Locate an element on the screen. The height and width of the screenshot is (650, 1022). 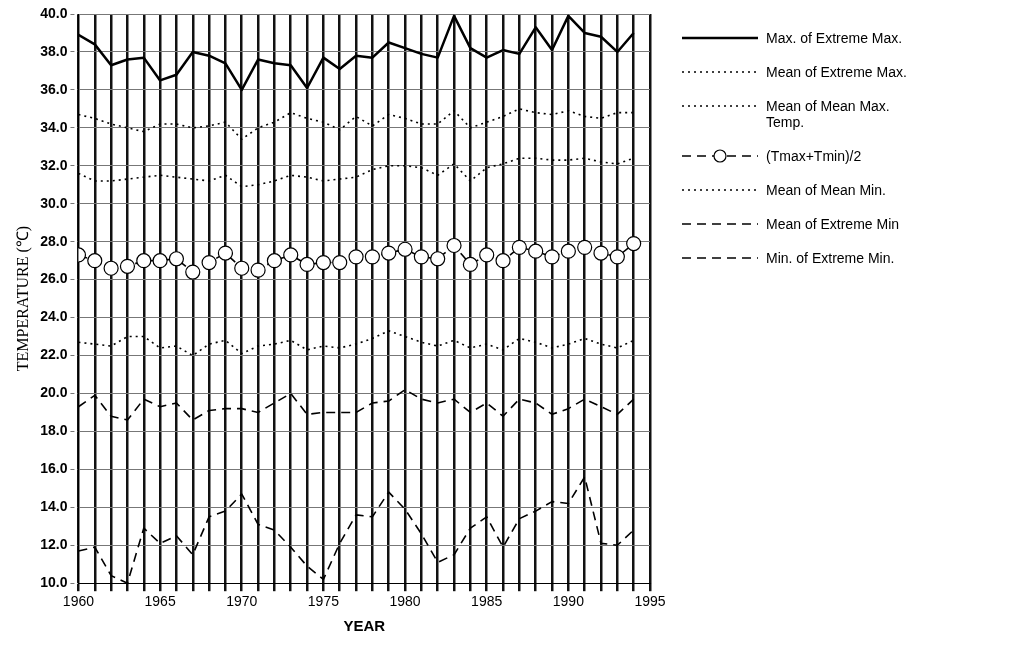
text: Min. of Extreme Min. is located at coordinates (830, 258).